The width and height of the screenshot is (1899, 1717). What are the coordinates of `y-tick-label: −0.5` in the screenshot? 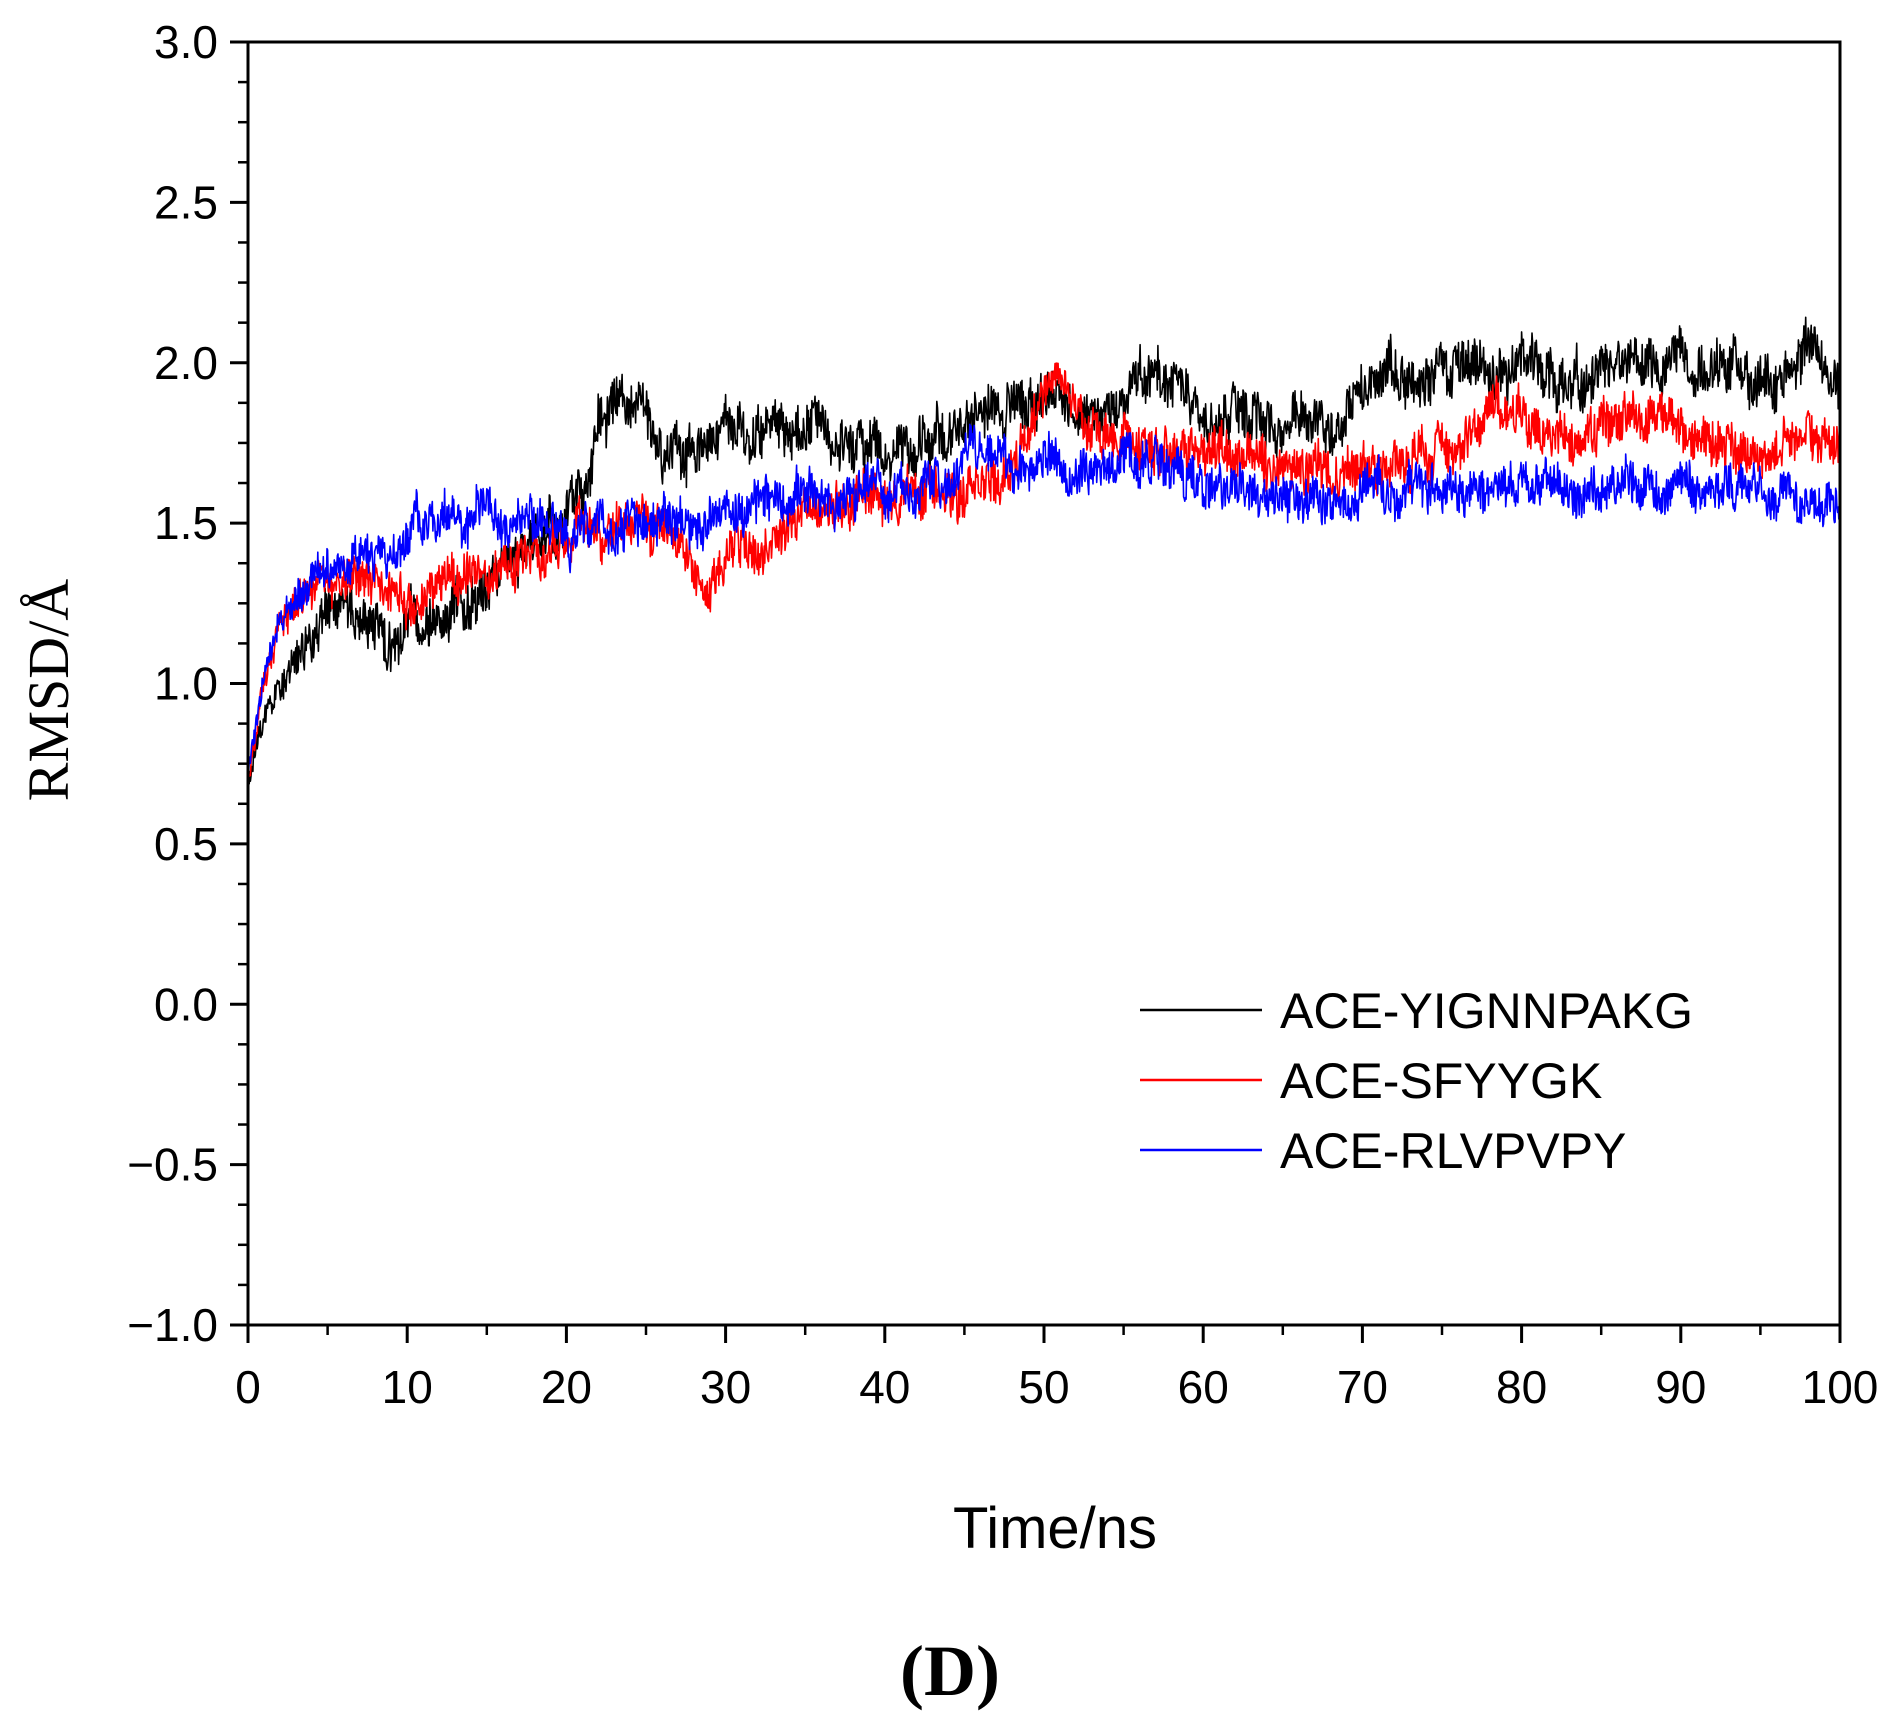 It's located at (172, 1165).